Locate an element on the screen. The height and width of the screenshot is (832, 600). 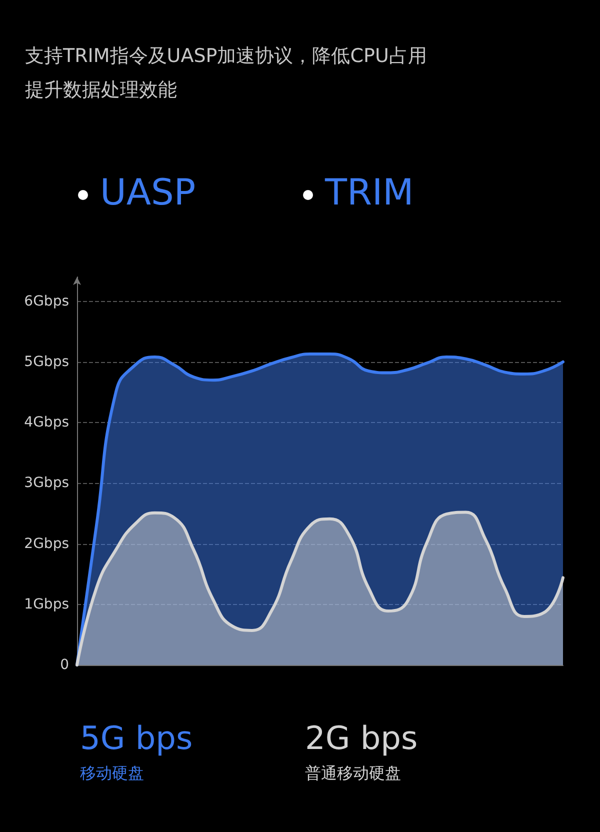
y-tick-label: 0 is located at coordinates (64, 665).